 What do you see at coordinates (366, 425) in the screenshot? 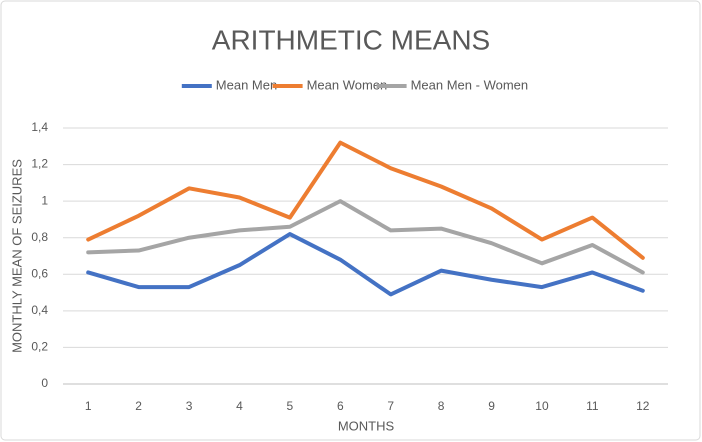
I see `x-axis-label: MONTHS` at bounding box center [366, 425].